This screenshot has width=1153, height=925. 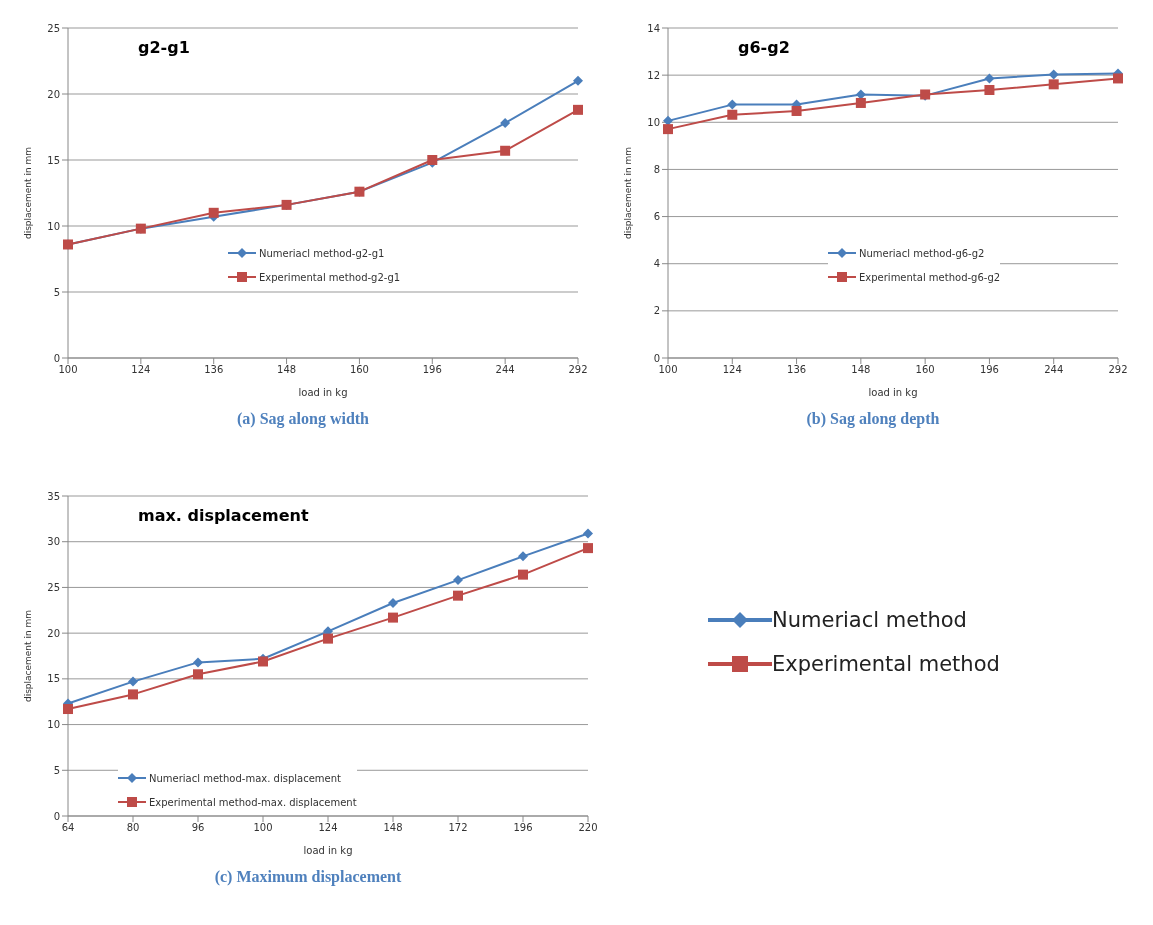 I want to click on text: g6-g2, so click(x=764, y=47).